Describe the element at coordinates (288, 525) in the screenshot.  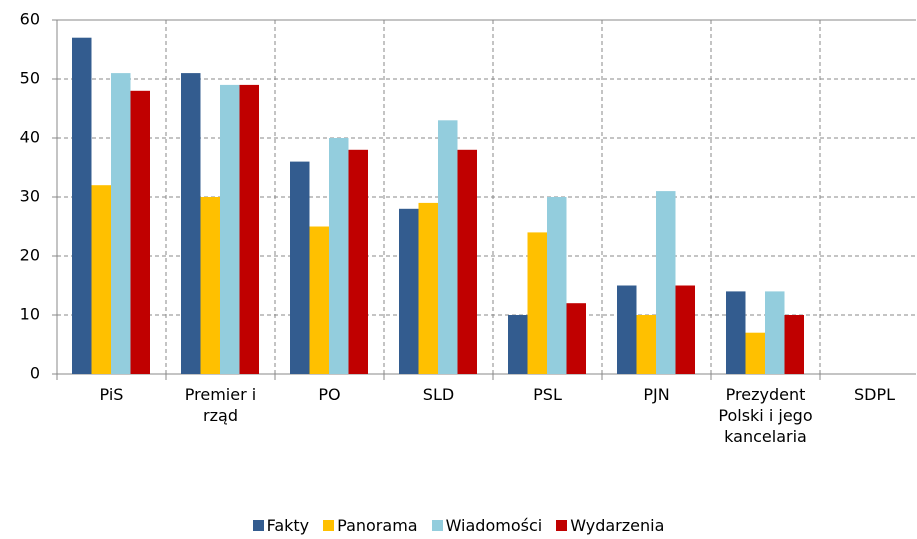
I see `legend-label: Fakty` at that location.